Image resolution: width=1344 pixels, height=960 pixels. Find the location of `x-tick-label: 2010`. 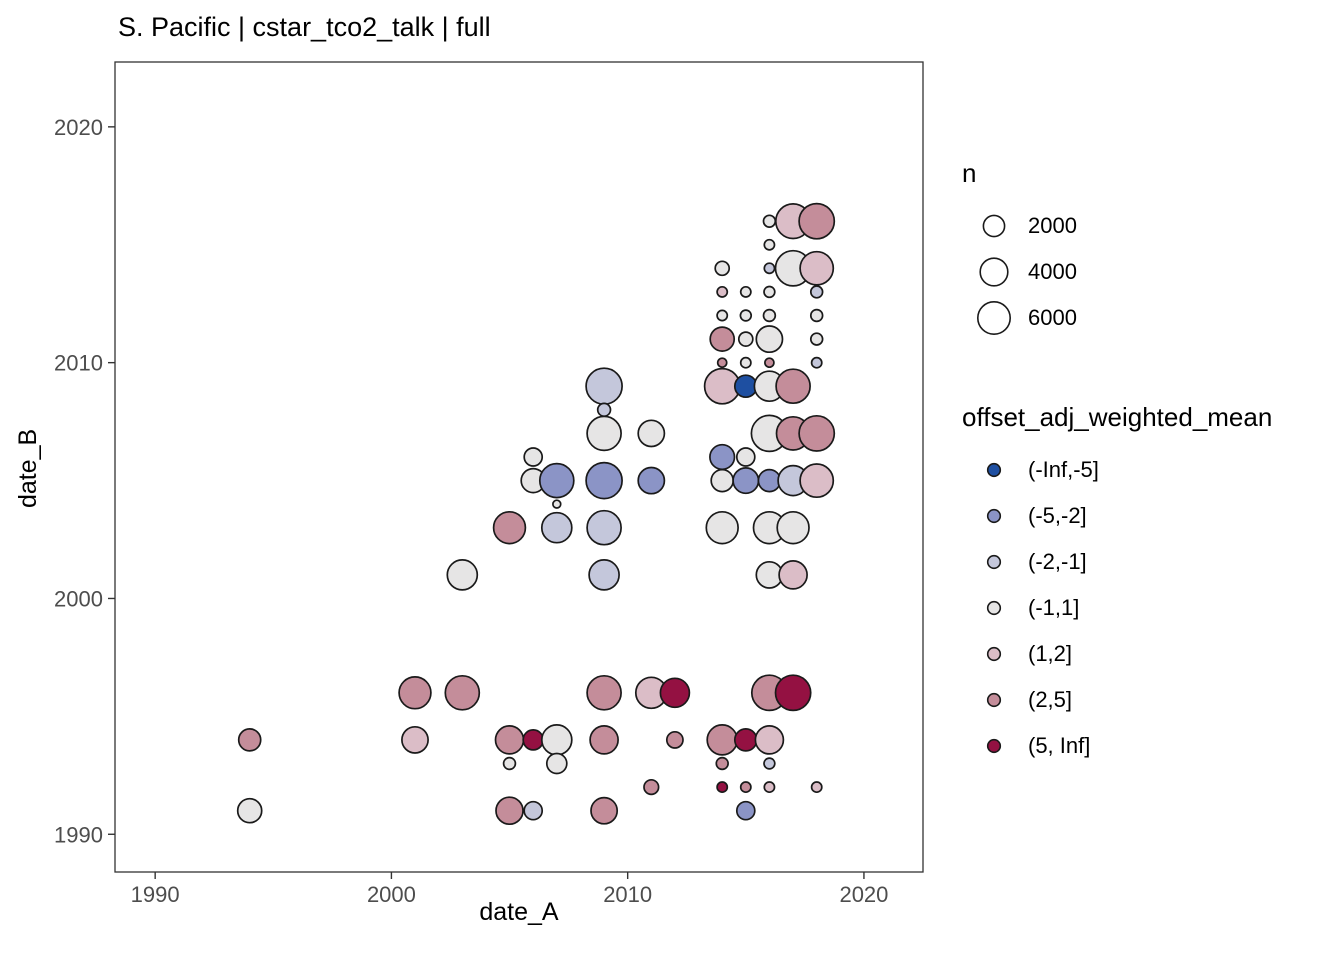

x-tick-label: 2010 is located at coordinates (627, 894).